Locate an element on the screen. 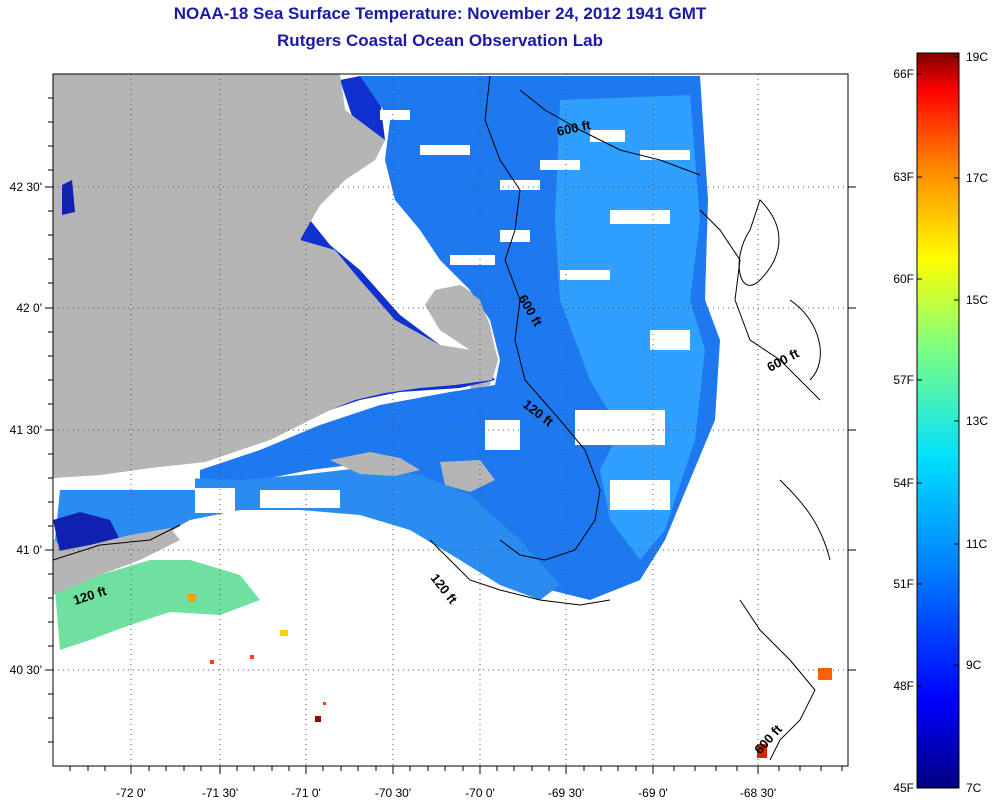 Image resolution: width=992 pixels, height=802 pixels. colorbar-f-66: 66F is located at coordinates (903, 74).